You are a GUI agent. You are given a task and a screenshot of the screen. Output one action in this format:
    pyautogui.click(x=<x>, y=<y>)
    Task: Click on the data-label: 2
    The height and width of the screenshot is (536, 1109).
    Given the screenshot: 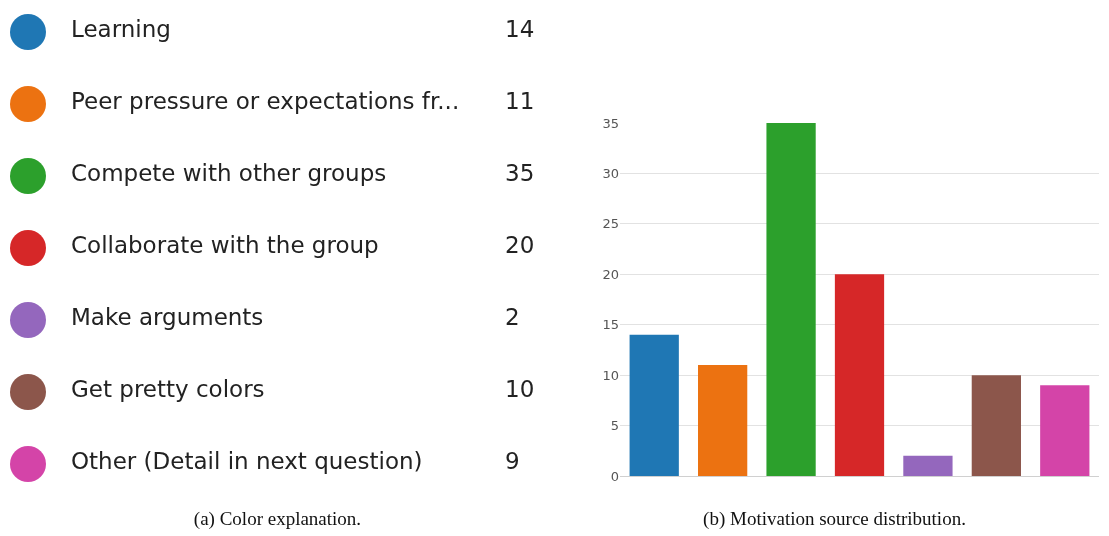 What is the action you would take?
    pyautogui.click(x=512, y=317)
    